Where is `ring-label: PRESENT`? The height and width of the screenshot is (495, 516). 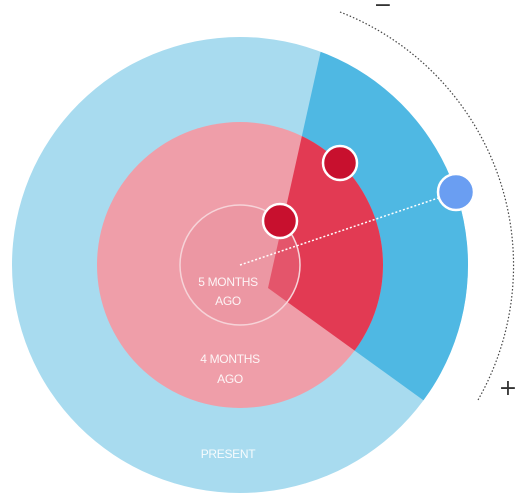 ring-label: PRESENT is located at coordinates (229, 454).